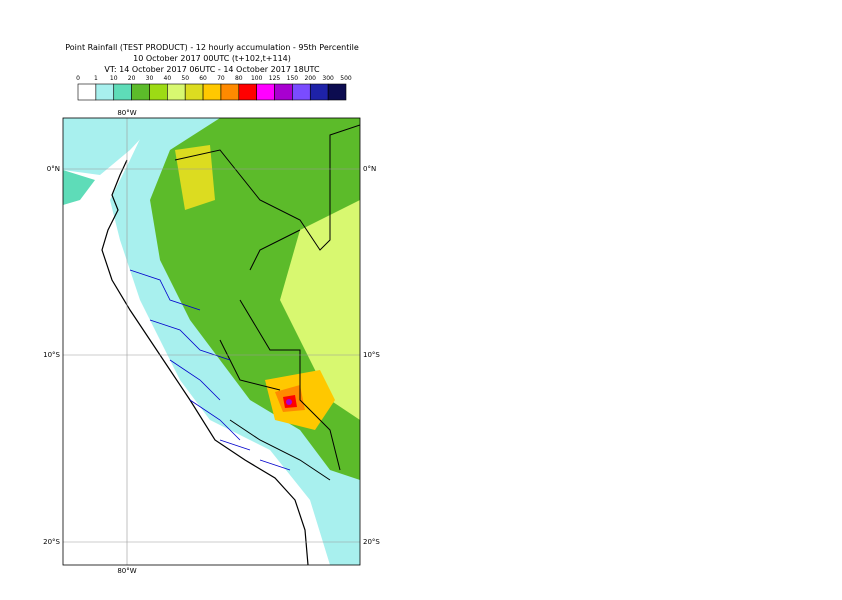 This screenshot has width=842, height=600. I want to click on legend-label: 10, so click(114, 78).